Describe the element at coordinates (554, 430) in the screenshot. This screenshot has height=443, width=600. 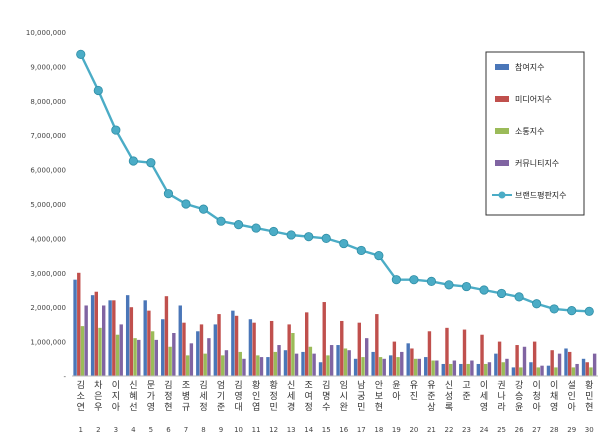
I see `rank-label: 28` at that location.